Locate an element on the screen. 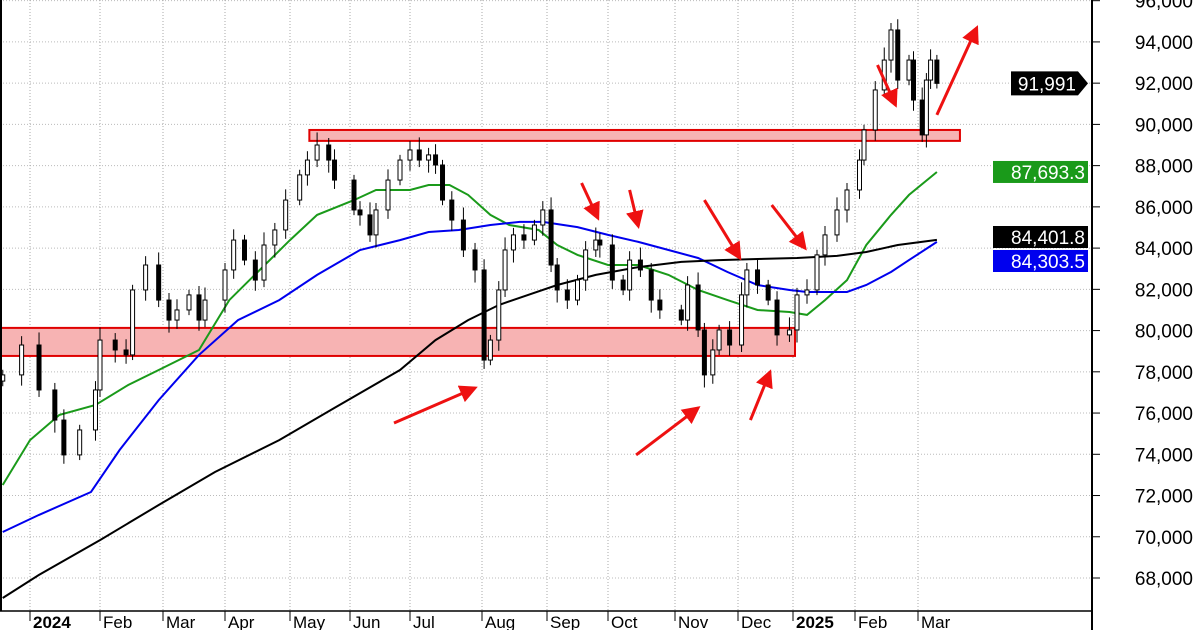  x-tick-label: Mar is located at coordinates (181, 621).